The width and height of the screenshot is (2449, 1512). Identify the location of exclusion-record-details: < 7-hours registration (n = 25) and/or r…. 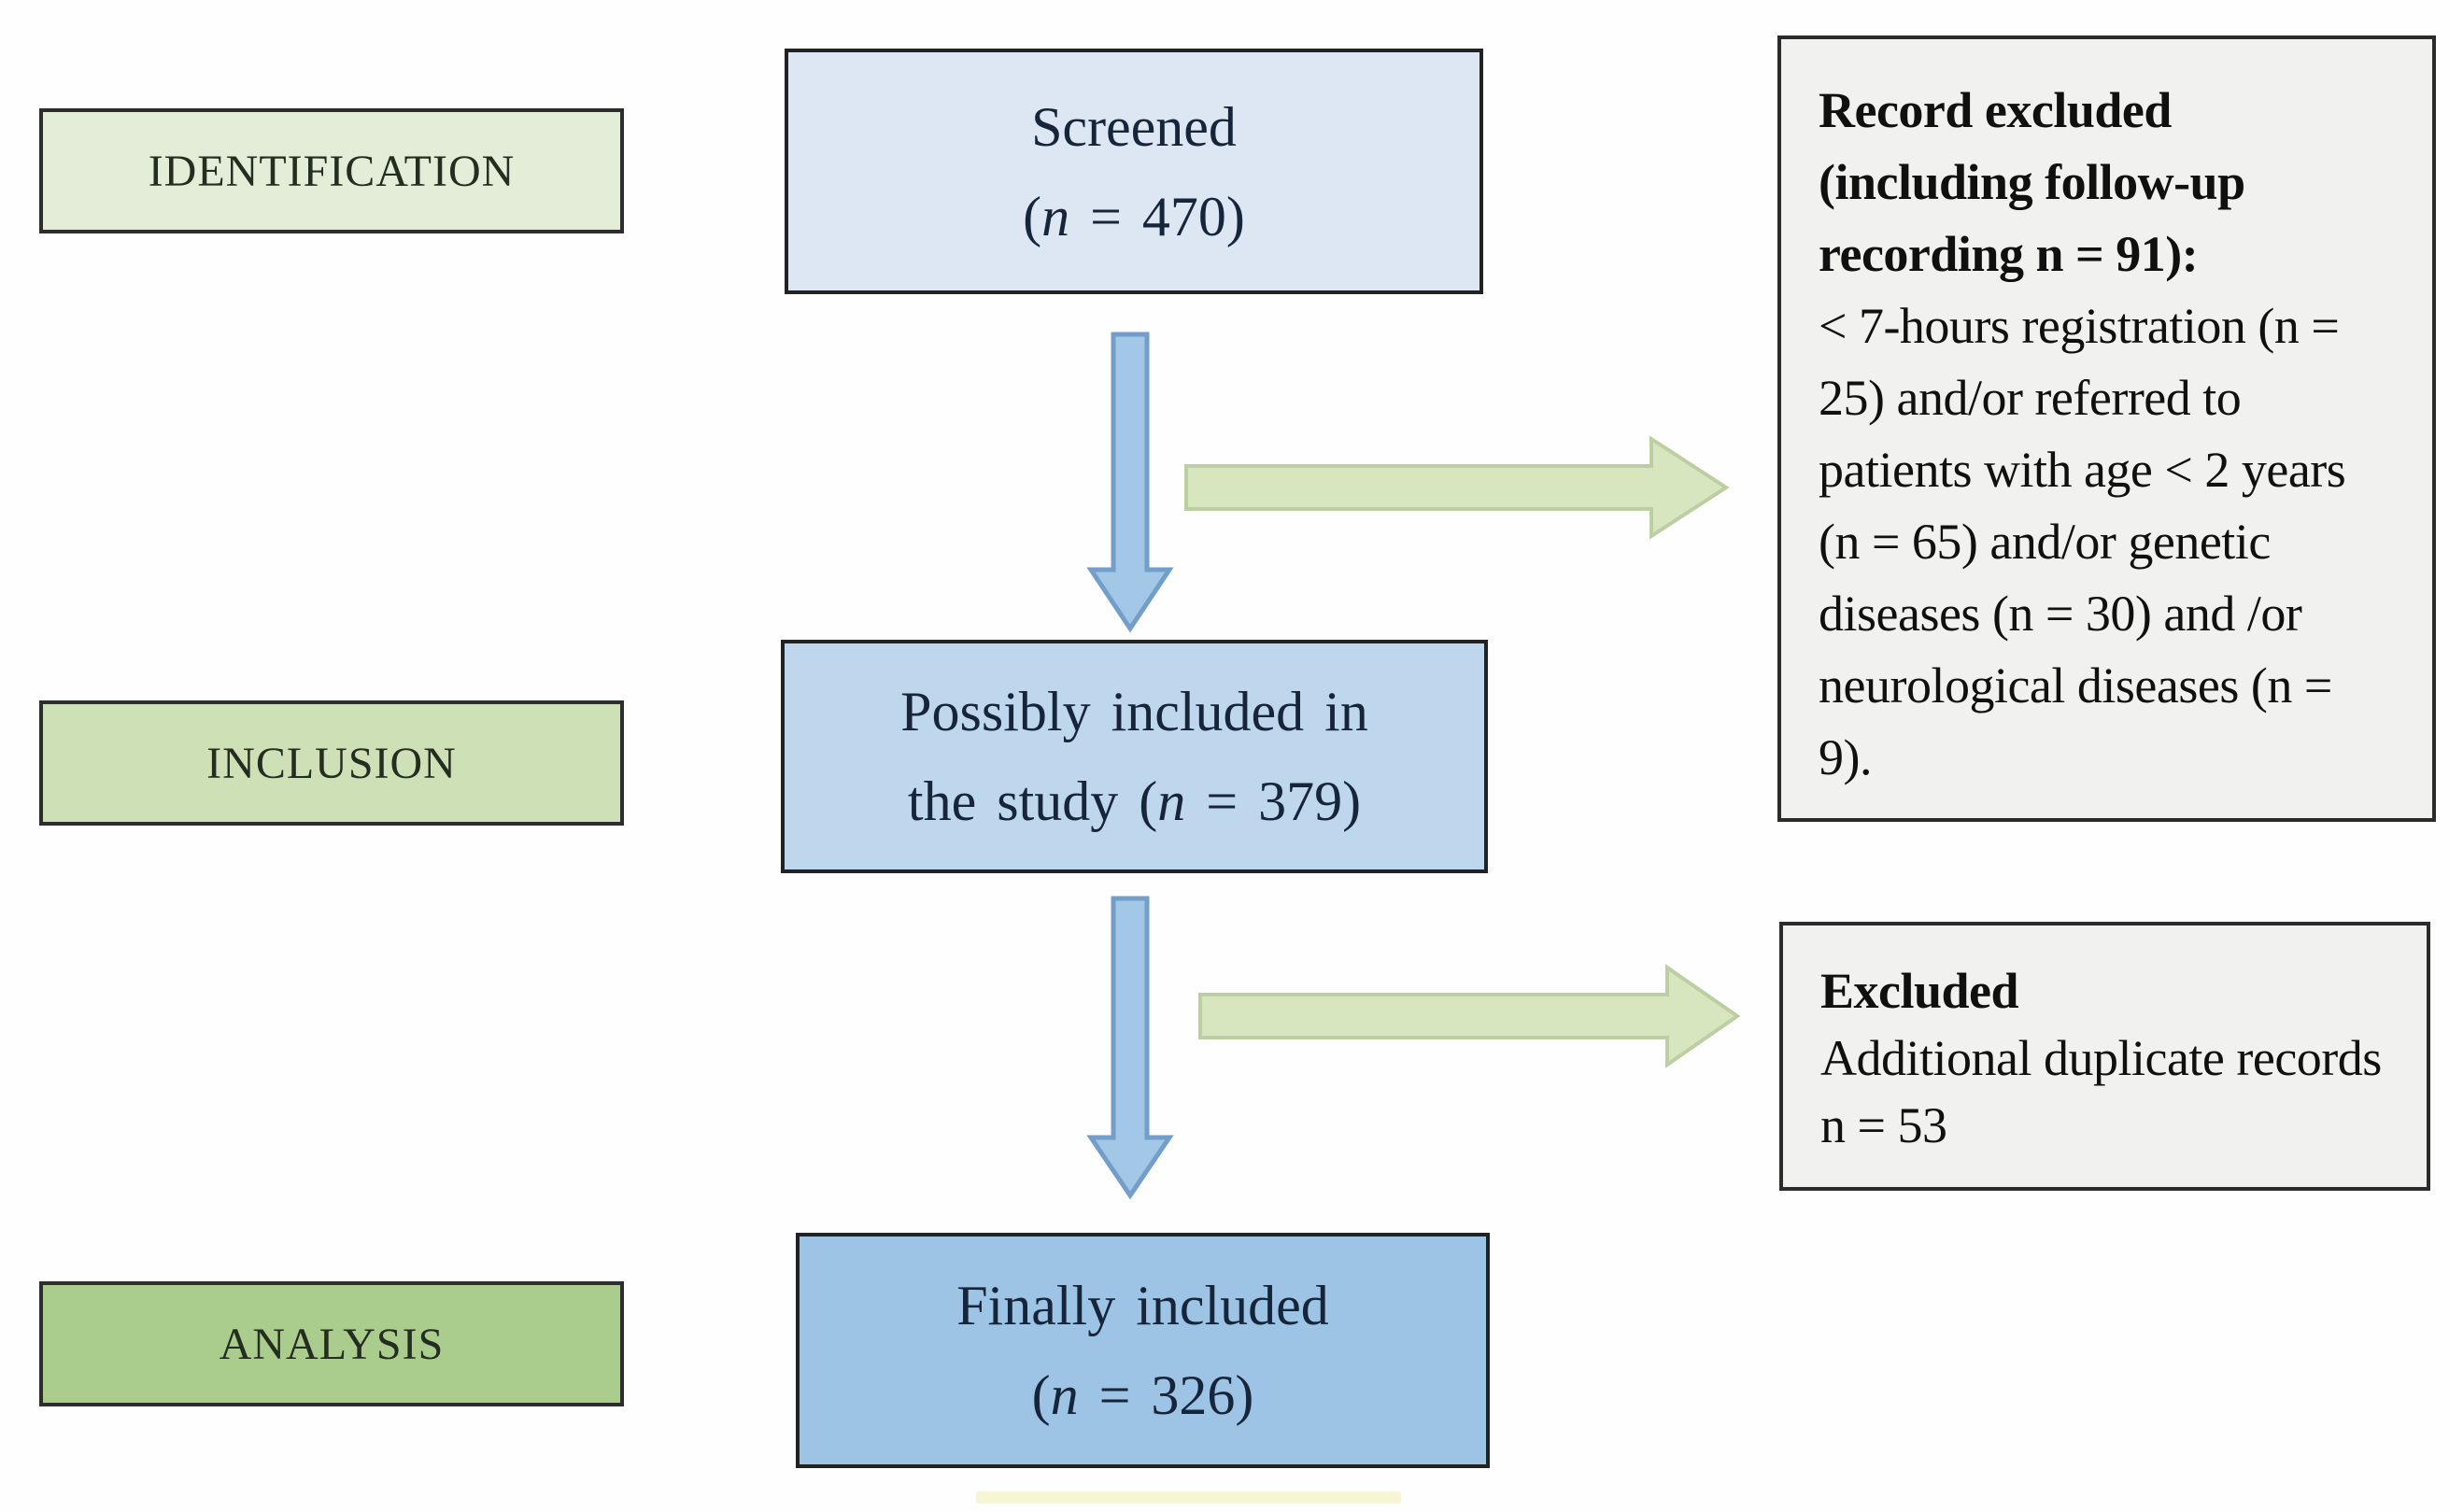
(2082, 541).